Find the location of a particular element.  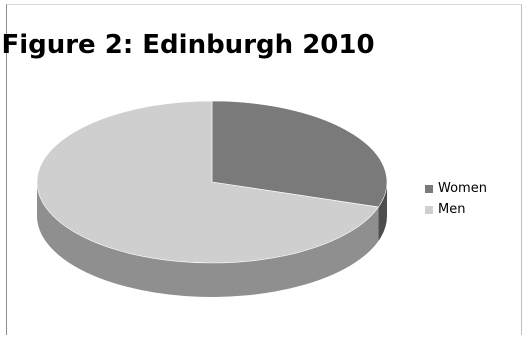

legend-swatch-men is located at coordinates (429, 209).